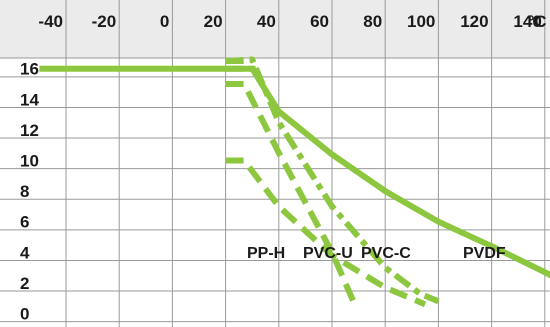  What do you see at coordinates (474, 21) in the screenshot?
I see `x-tick-label: 120` at bounding box center [474, 21].